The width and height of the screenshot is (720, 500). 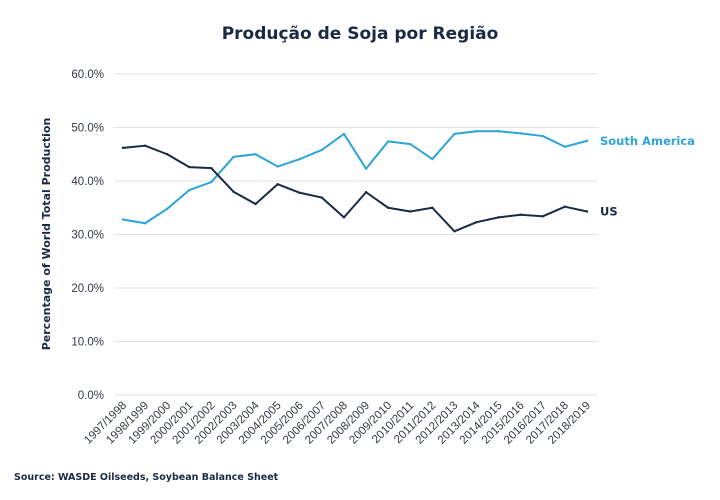 What do you see at coordinates (91, 396) in the screenshot?
I see `y-tick-label: 0.0%` at bounding box center [91, 396].